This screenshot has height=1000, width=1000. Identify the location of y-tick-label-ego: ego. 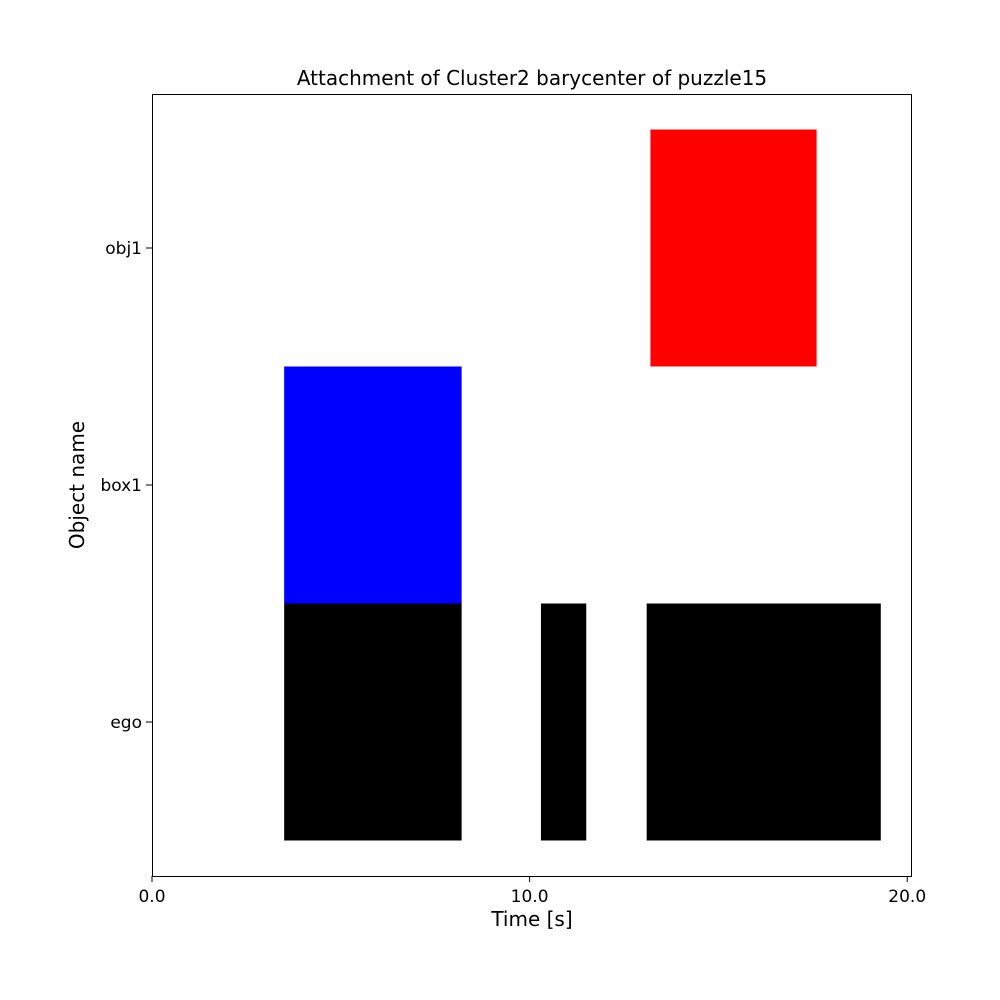
(126, 723).